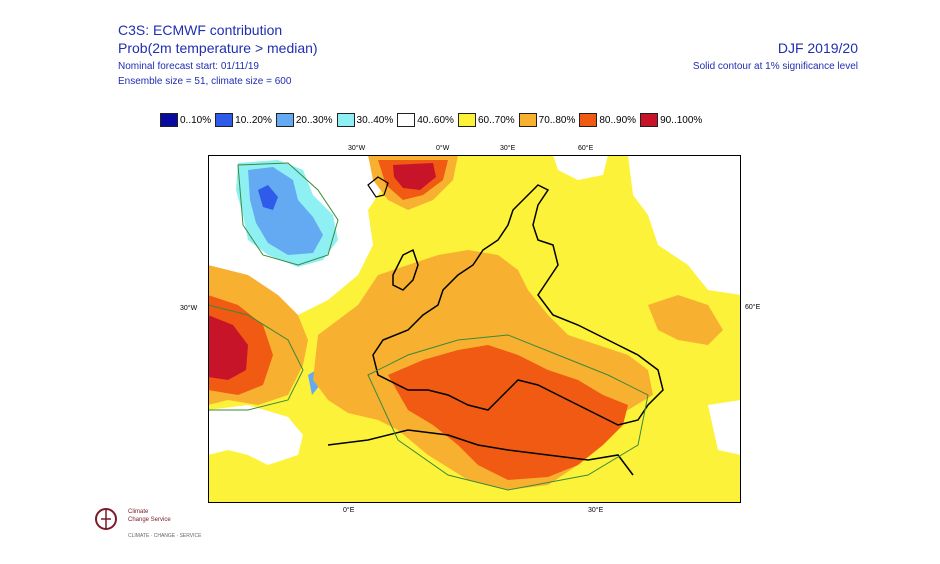 The image size is (940, 564). I want to click on lon-label-right: 60°E, so click(753, 307).